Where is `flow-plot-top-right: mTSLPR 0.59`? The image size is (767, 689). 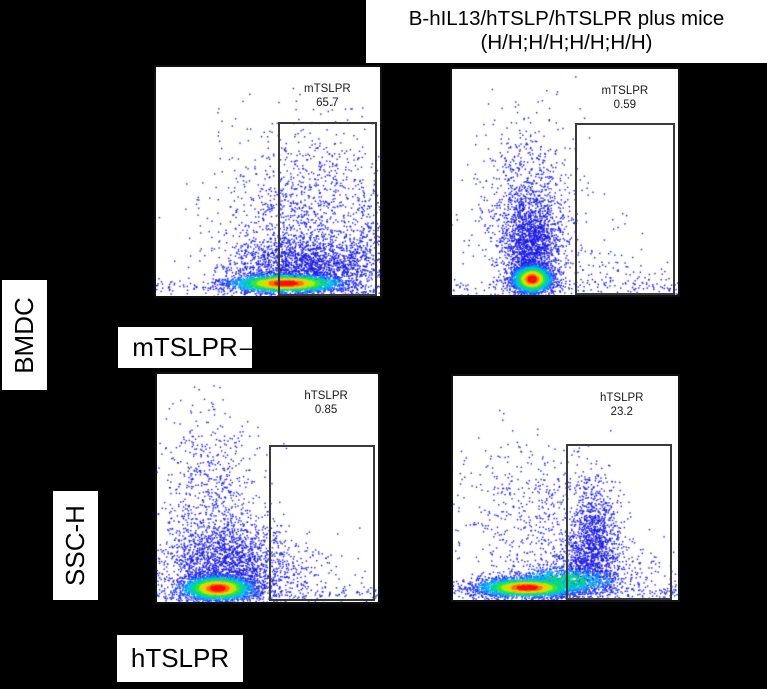 flow-plot-top-right: mTSLPR 0.59 is located at coordinates (565, 182).